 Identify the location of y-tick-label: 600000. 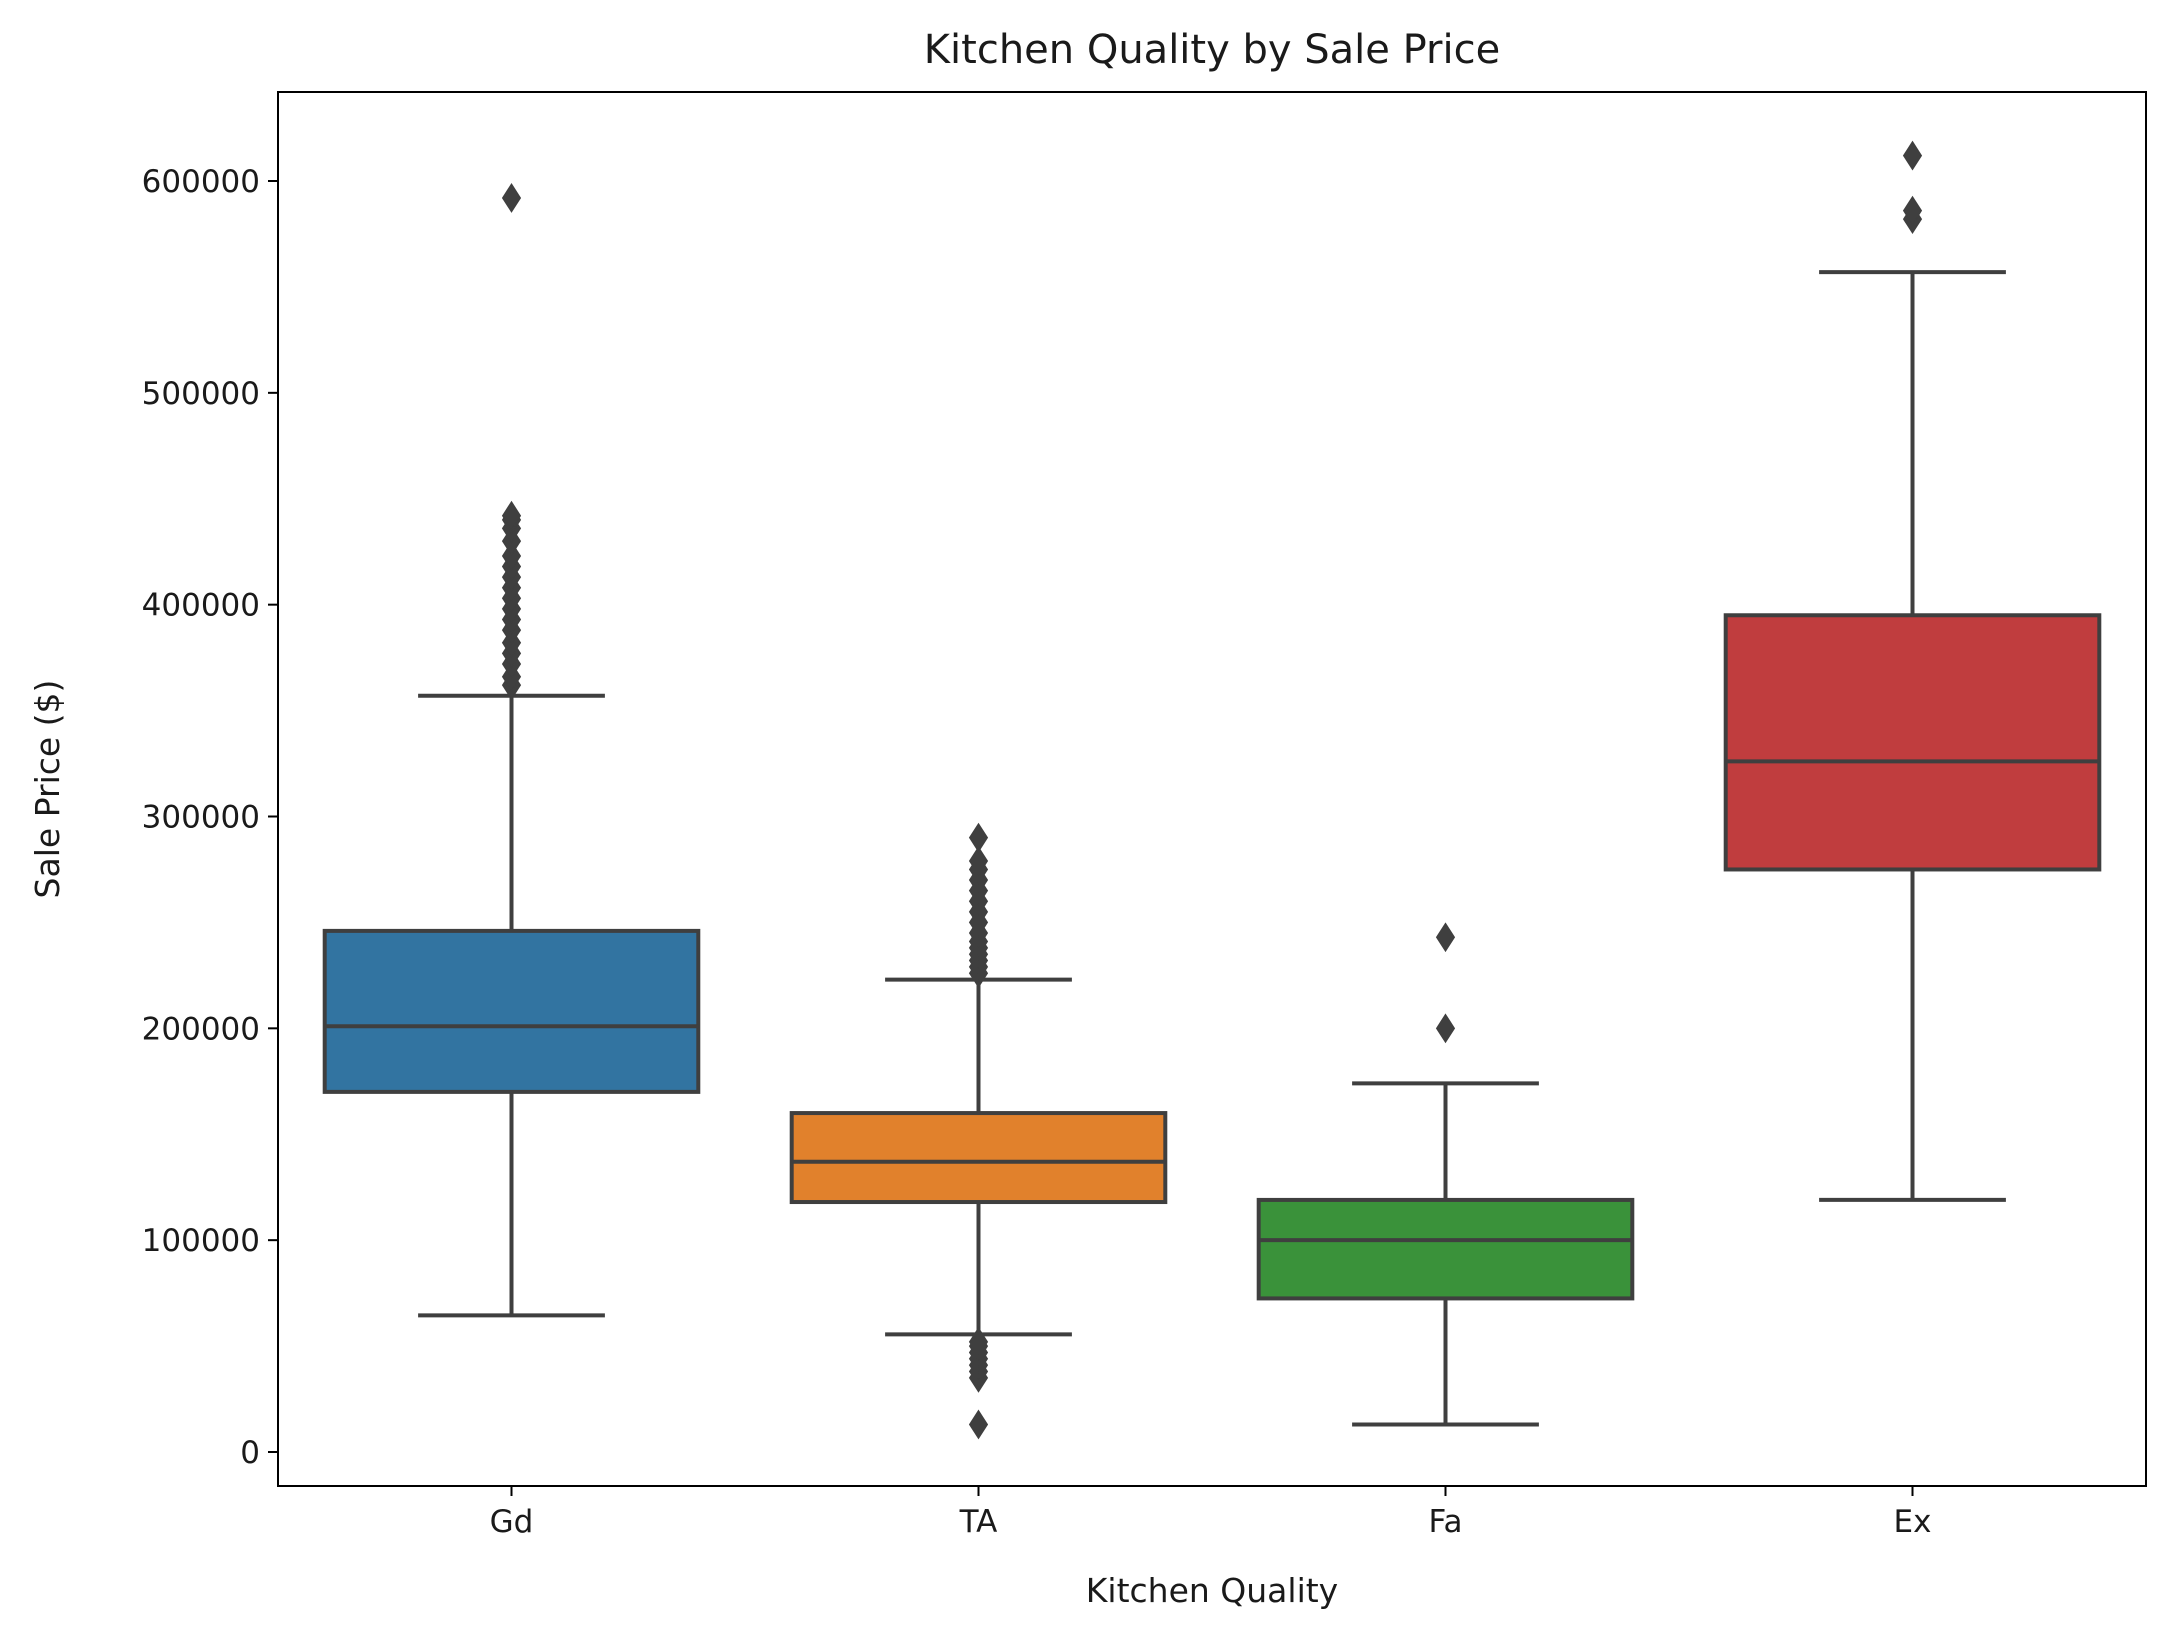
(201, 182).